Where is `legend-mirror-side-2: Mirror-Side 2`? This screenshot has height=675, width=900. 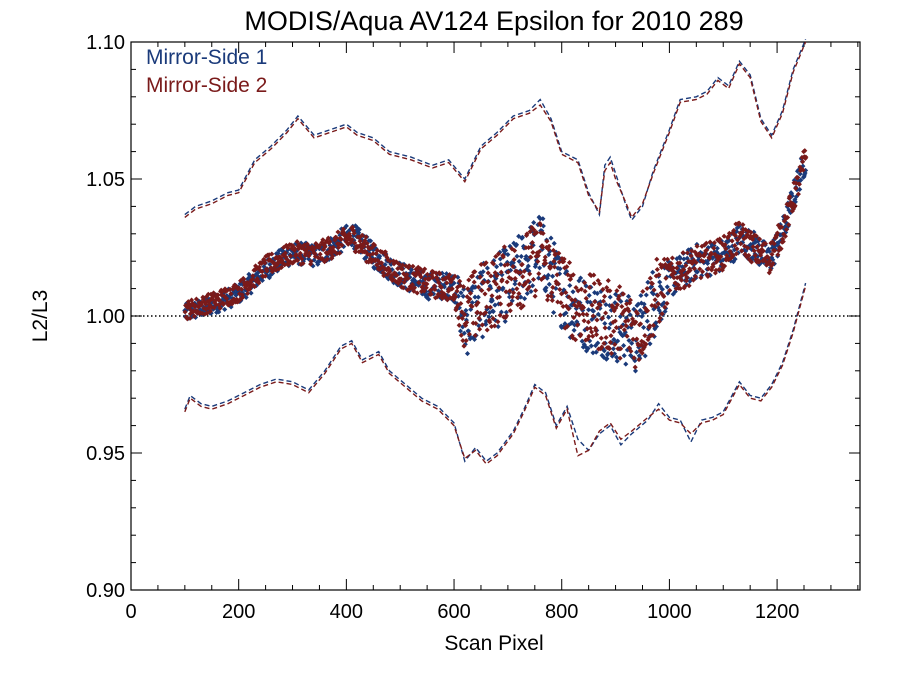
legend-mirror-side-2: Mirror-Side 2 is located at coordinates (206, 85).